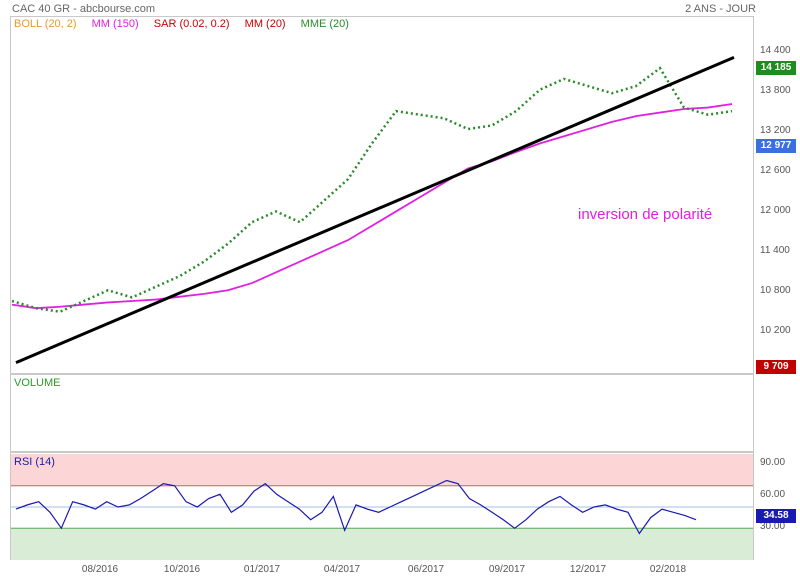 This screenshot has height=580, width=800. What do you see at coordinates (773, 462) in the screenshot?
I see `rsi-tick: 90.00` at bounding box center [773, 462].